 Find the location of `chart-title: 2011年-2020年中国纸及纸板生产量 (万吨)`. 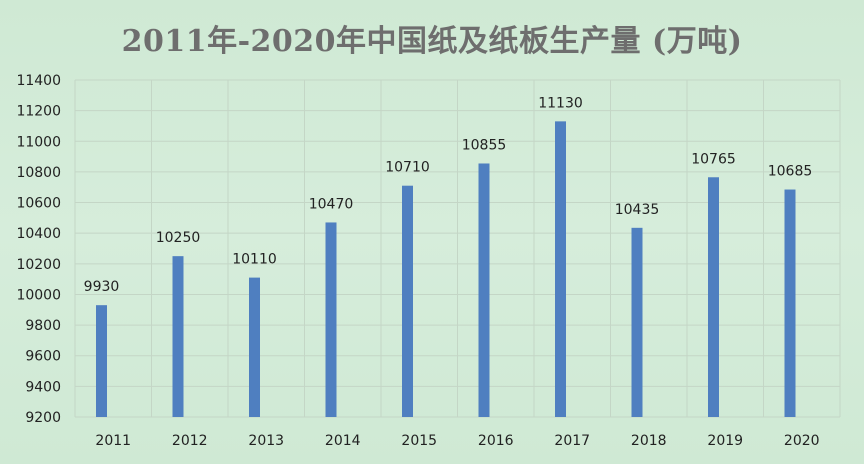

chart-title: 2011年-2020年中国纸及纸板生产量 (万吨) is located at coordinates (432, 41).